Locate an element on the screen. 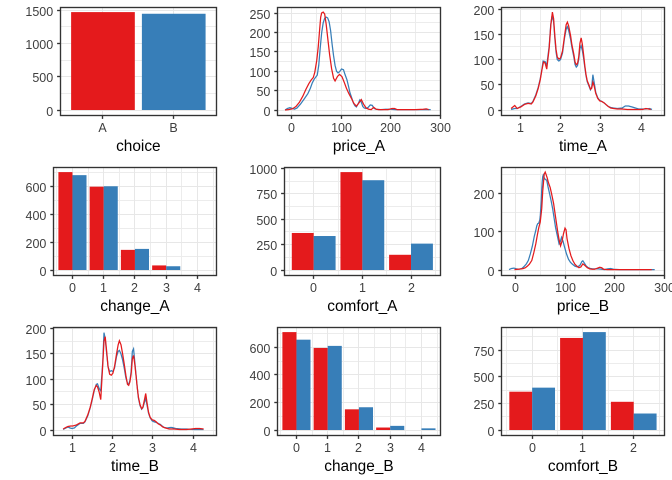 Image resolution: width=672 pixels, height=480 pixels. svg-text: 1500 is located at coordinates (39, 12).